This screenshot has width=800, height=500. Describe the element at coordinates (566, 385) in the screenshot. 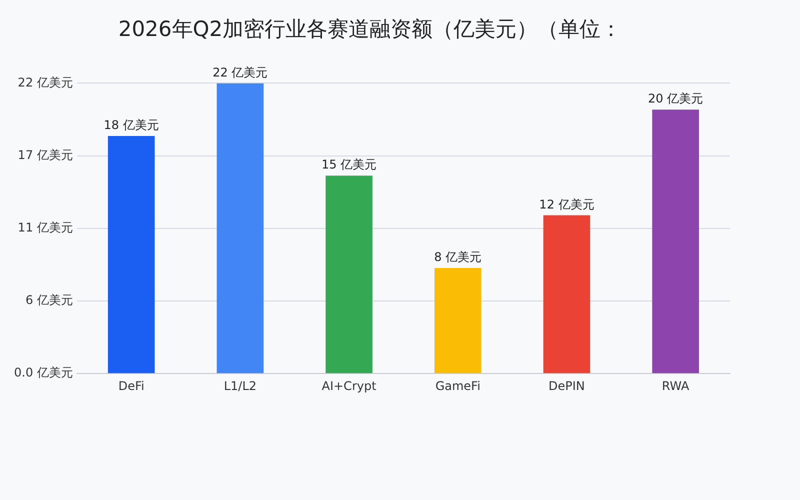

I see `x-tick-label: DePIN` at that location.